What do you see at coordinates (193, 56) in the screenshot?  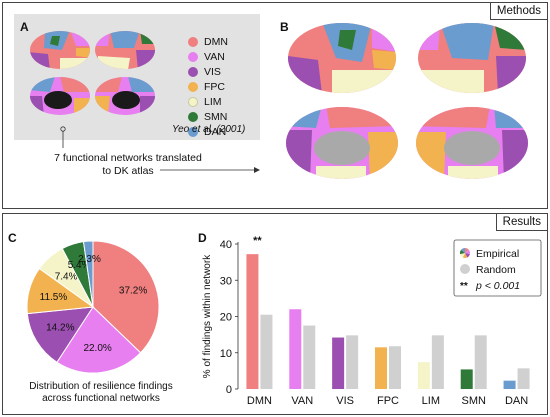 I see `van-swatch` at bounding box center [193, 56].